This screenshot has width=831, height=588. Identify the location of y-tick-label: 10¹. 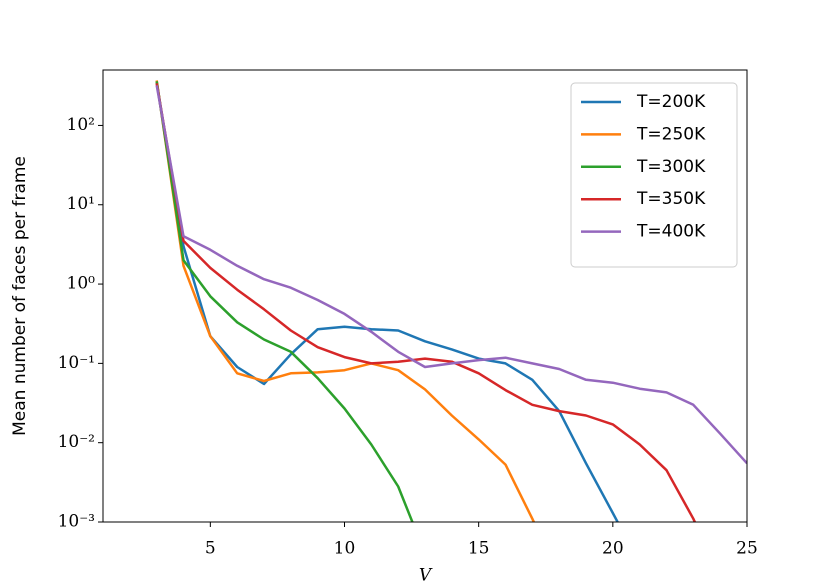
(81, 204).